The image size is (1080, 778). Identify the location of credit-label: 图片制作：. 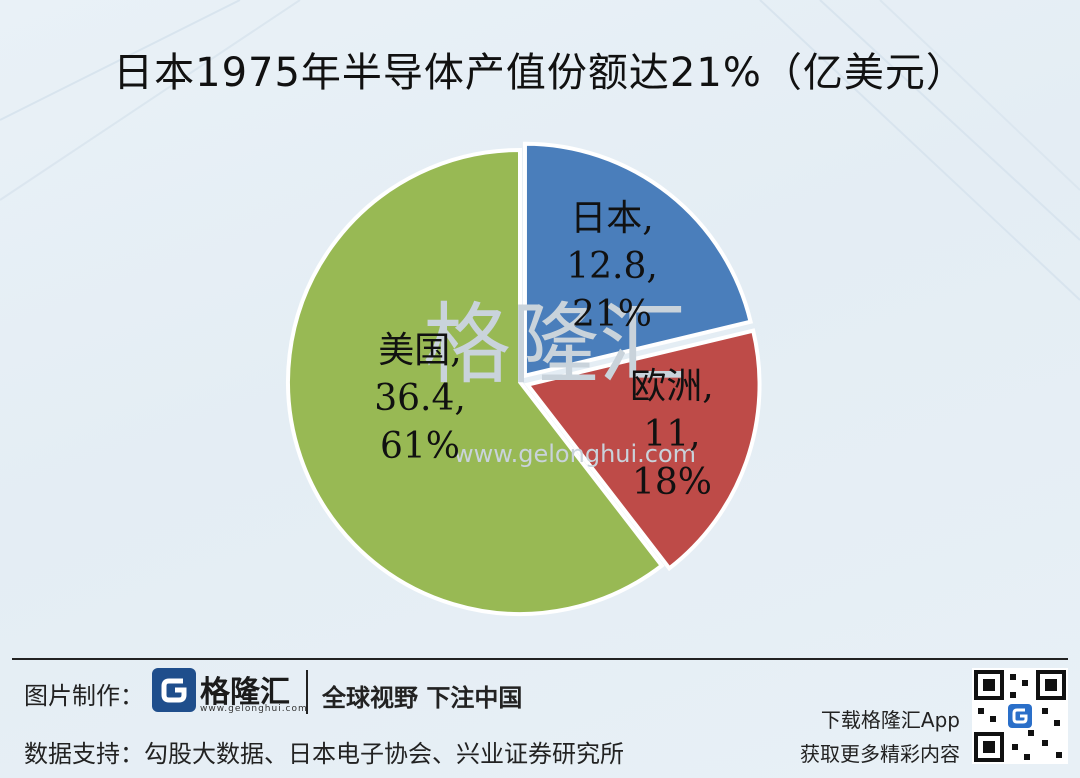
(84, 696).